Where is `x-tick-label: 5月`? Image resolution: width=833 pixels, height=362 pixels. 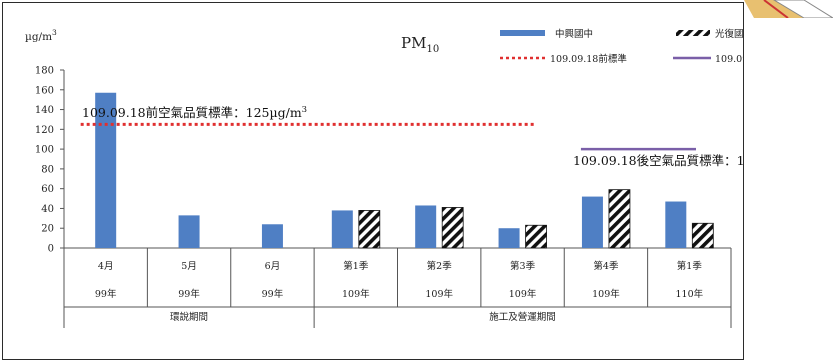
x-tick-label: 5月 is located at coordinates (189, 266).